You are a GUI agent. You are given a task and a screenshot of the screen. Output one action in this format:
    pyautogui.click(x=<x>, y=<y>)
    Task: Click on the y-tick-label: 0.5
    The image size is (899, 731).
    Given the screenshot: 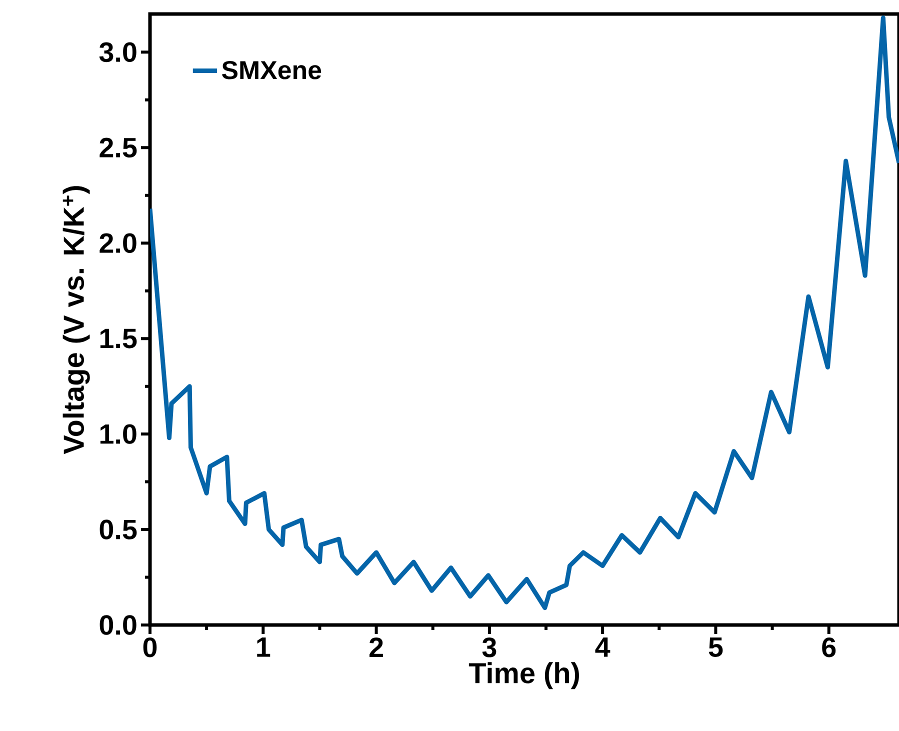 What is the action you would take?
    pyautogui.click(x=118, y=530)
    